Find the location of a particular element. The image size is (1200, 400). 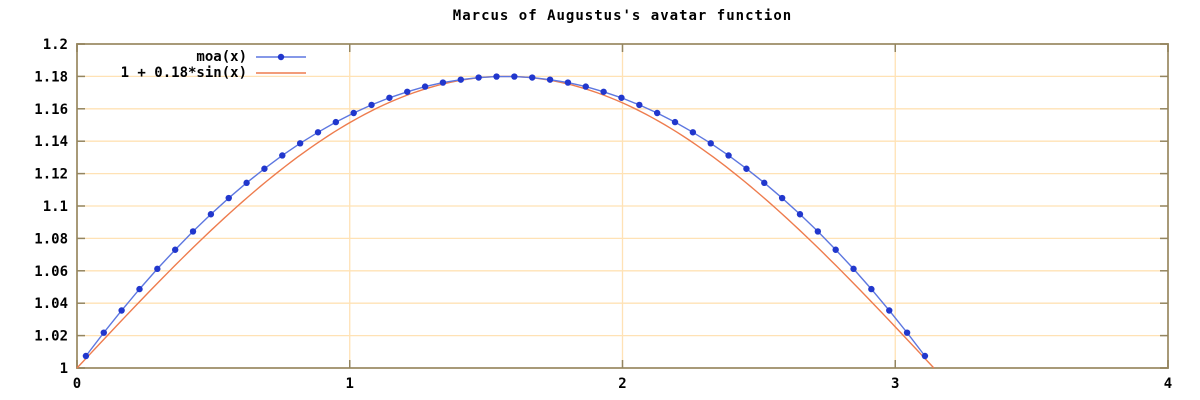

x-tick-label: 0 is located at coordinates (77, 384).